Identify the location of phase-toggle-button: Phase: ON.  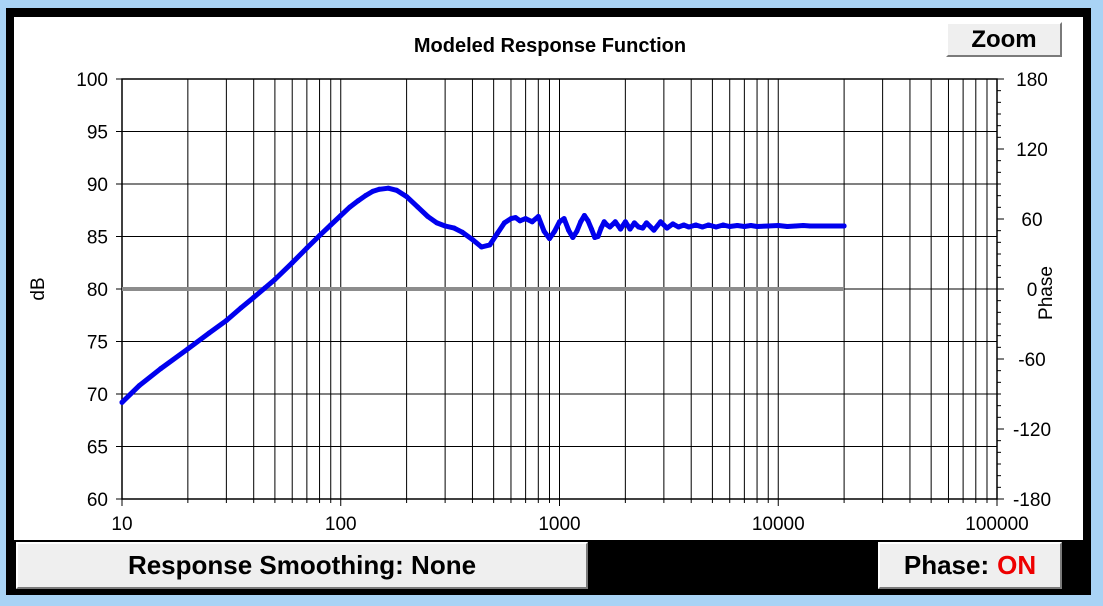
(970, 565).